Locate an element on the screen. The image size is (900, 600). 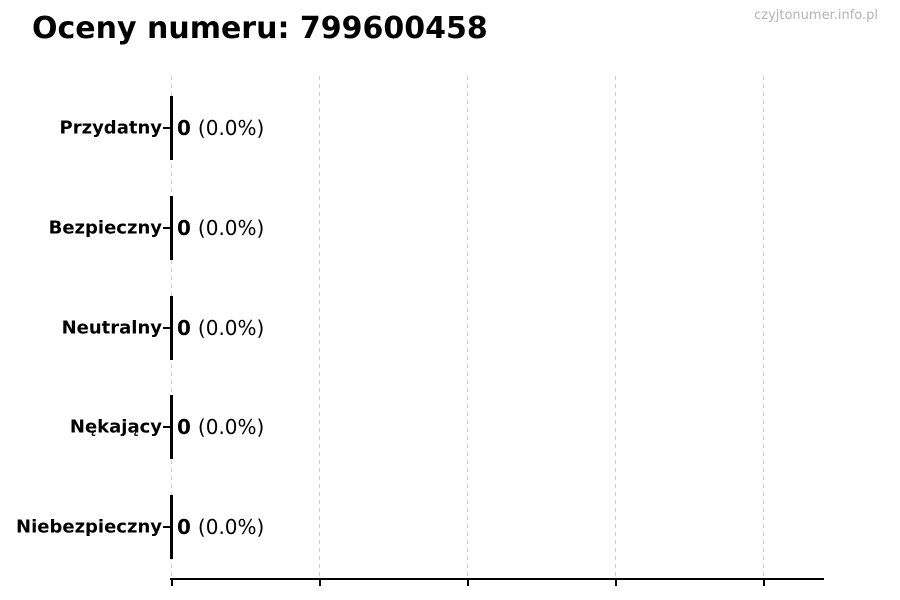
category-label: Bezpieczny is located at coordinates (105, 228).